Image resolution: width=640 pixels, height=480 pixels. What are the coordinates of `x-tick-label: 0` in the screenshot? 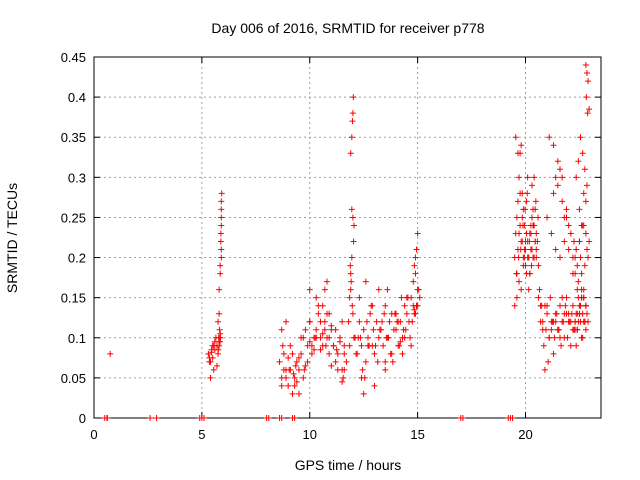 It's located at (93, 434).